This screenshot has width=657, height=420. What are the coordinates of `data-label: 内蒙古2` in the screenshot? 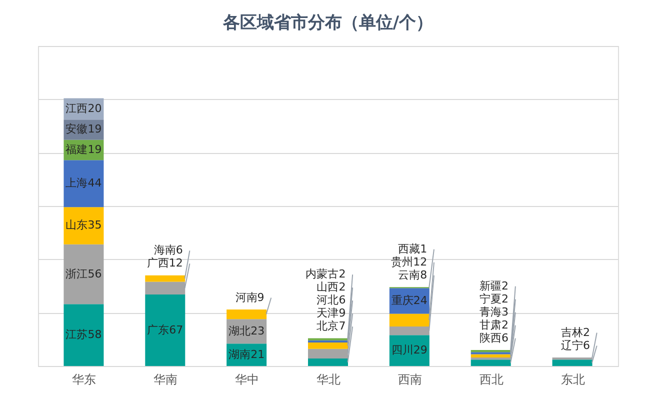 It's located at (326, 274).